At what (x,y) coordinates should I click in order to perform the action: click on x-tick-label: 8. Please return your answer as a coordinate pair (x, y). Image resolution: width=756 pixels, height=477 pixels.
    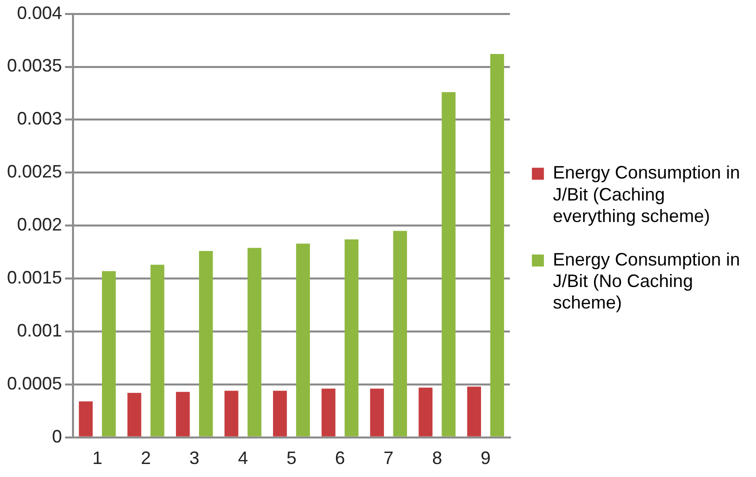
    Looking at the image, I should click on (437, 458).